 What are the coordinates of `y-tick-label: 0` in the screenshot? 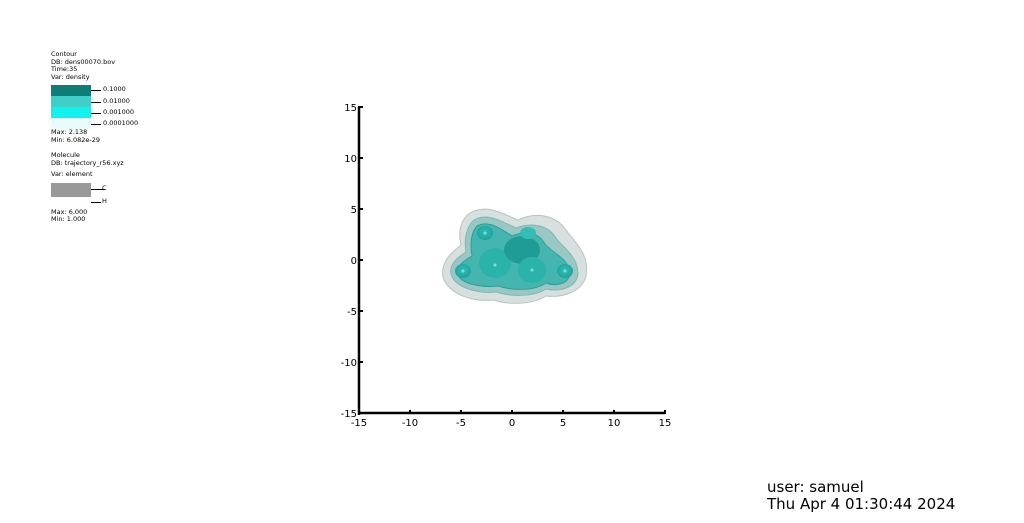 It's located at (354, 261).